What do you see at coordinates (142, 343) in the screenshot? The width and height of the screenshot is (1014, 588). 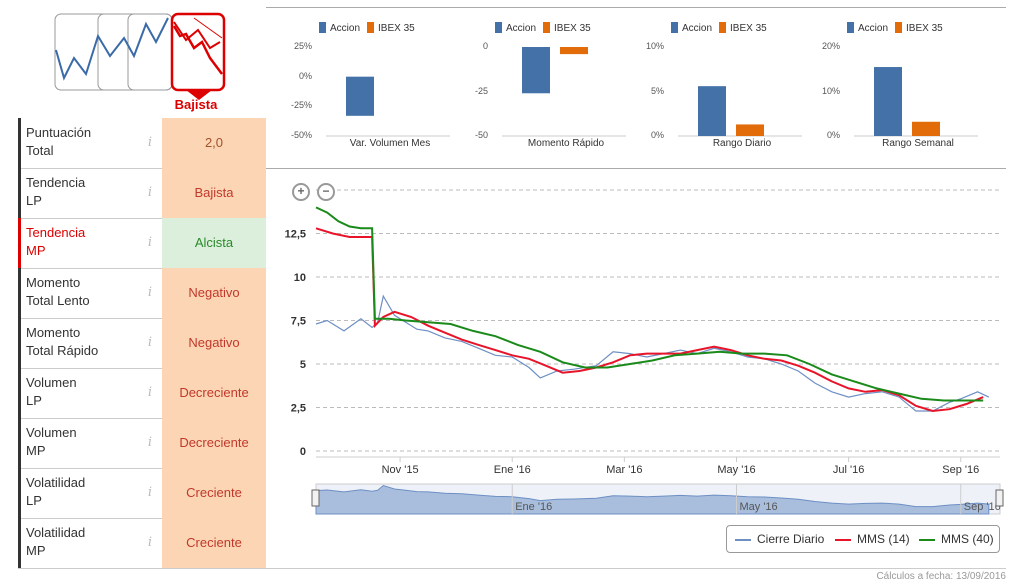 I see `indicator-row: Momento Total Rápido i Negativo` at bounding box center [142, 343].